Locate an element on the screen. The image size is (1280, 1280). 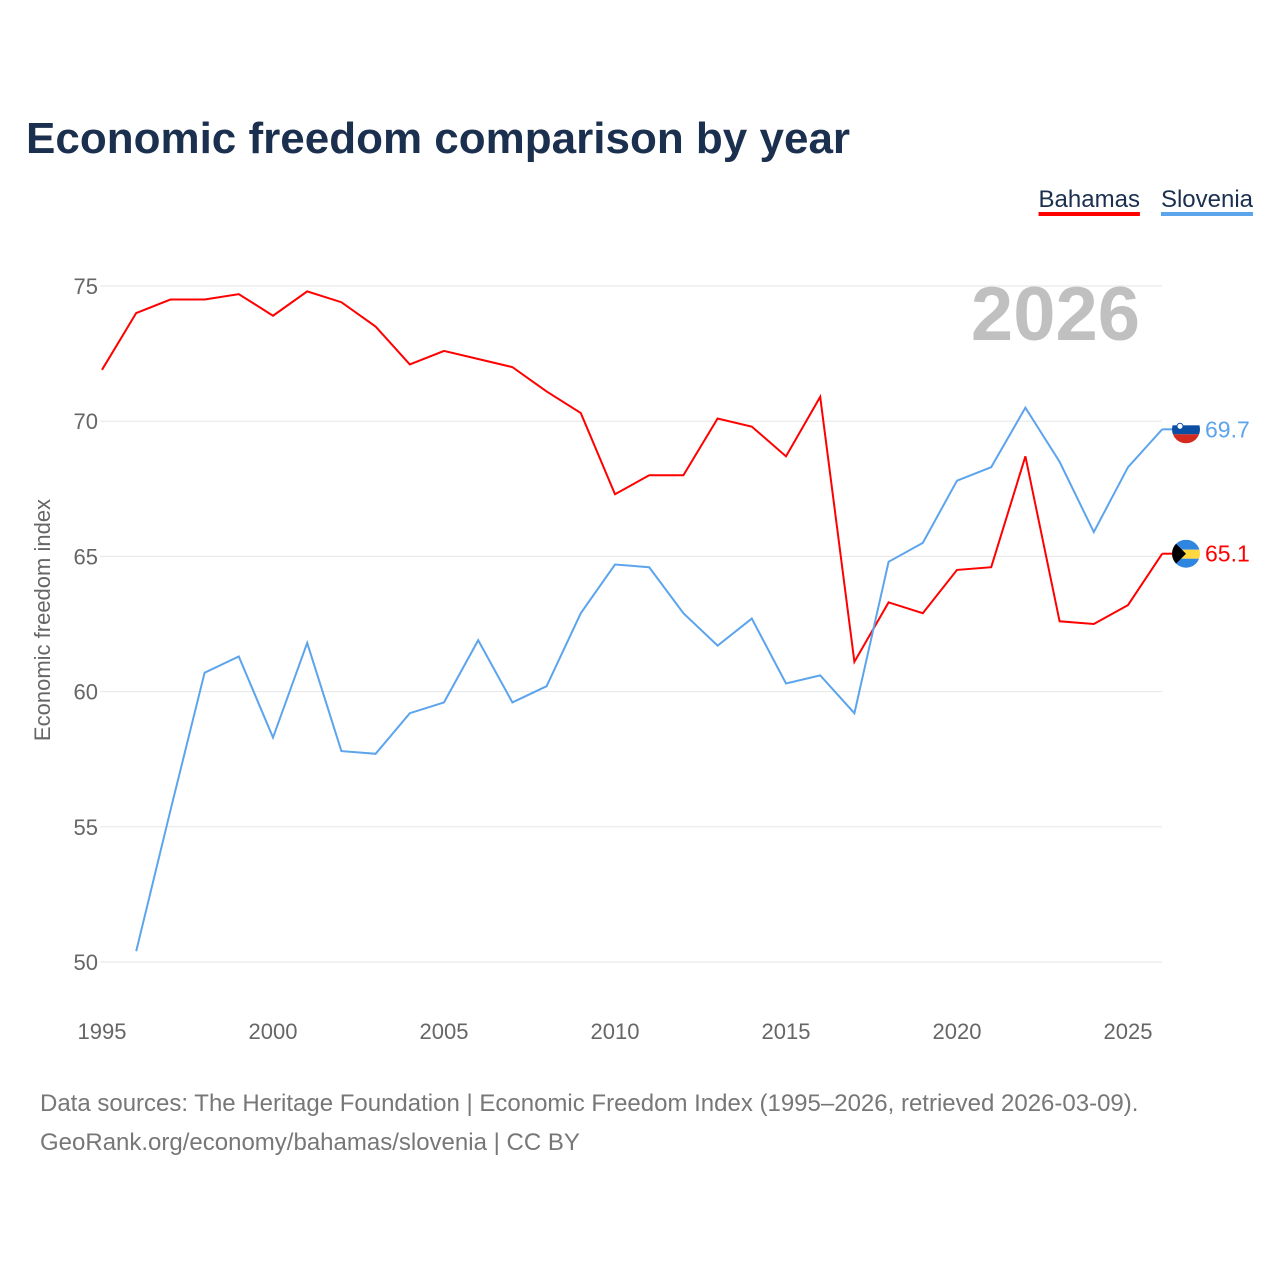
x-tick-label: 2000 is located at coordinates (273, 1031).